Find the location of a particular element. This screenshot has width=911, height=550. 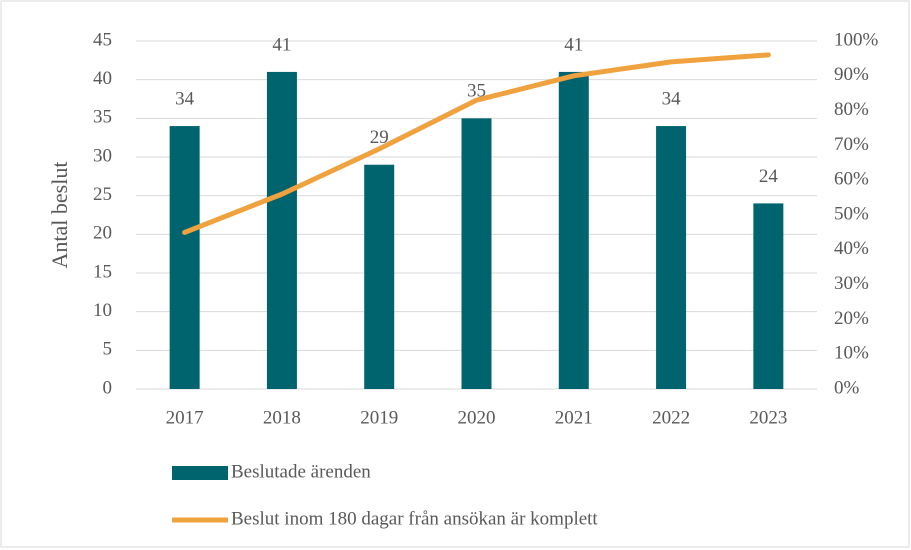

x-tick-label: 2018 is located at coordinates (282, 417).